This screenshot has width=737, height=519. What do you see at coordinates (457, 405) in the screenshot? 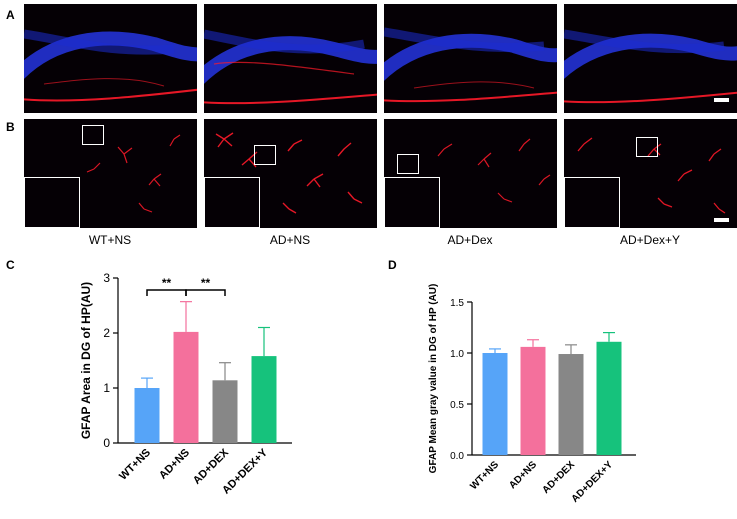
I see `y-tick-label: 0.5` at bounding box center [457, 405].